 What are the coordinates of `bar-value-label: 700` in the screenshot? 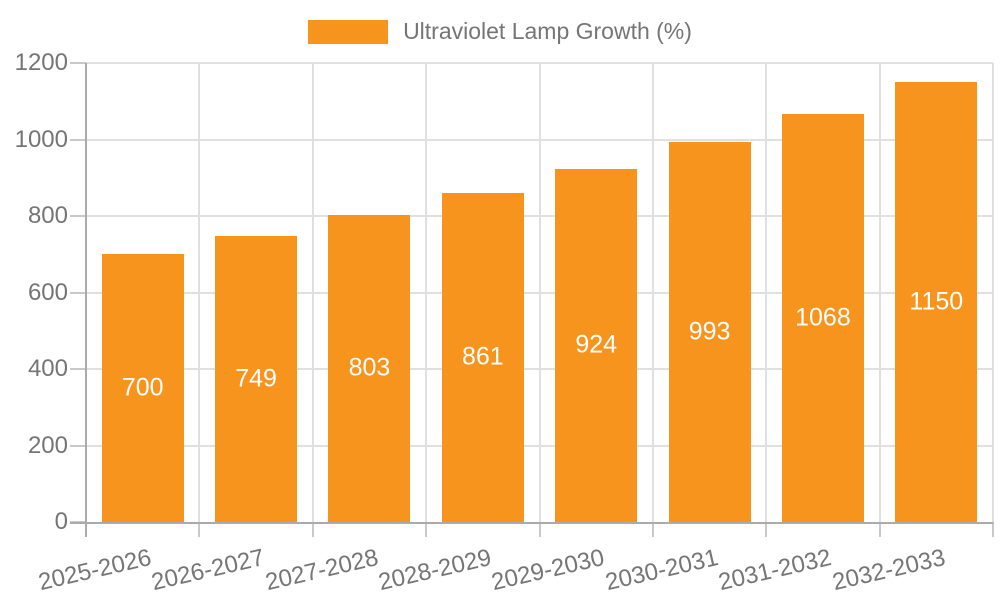 It's located at (142, 387).